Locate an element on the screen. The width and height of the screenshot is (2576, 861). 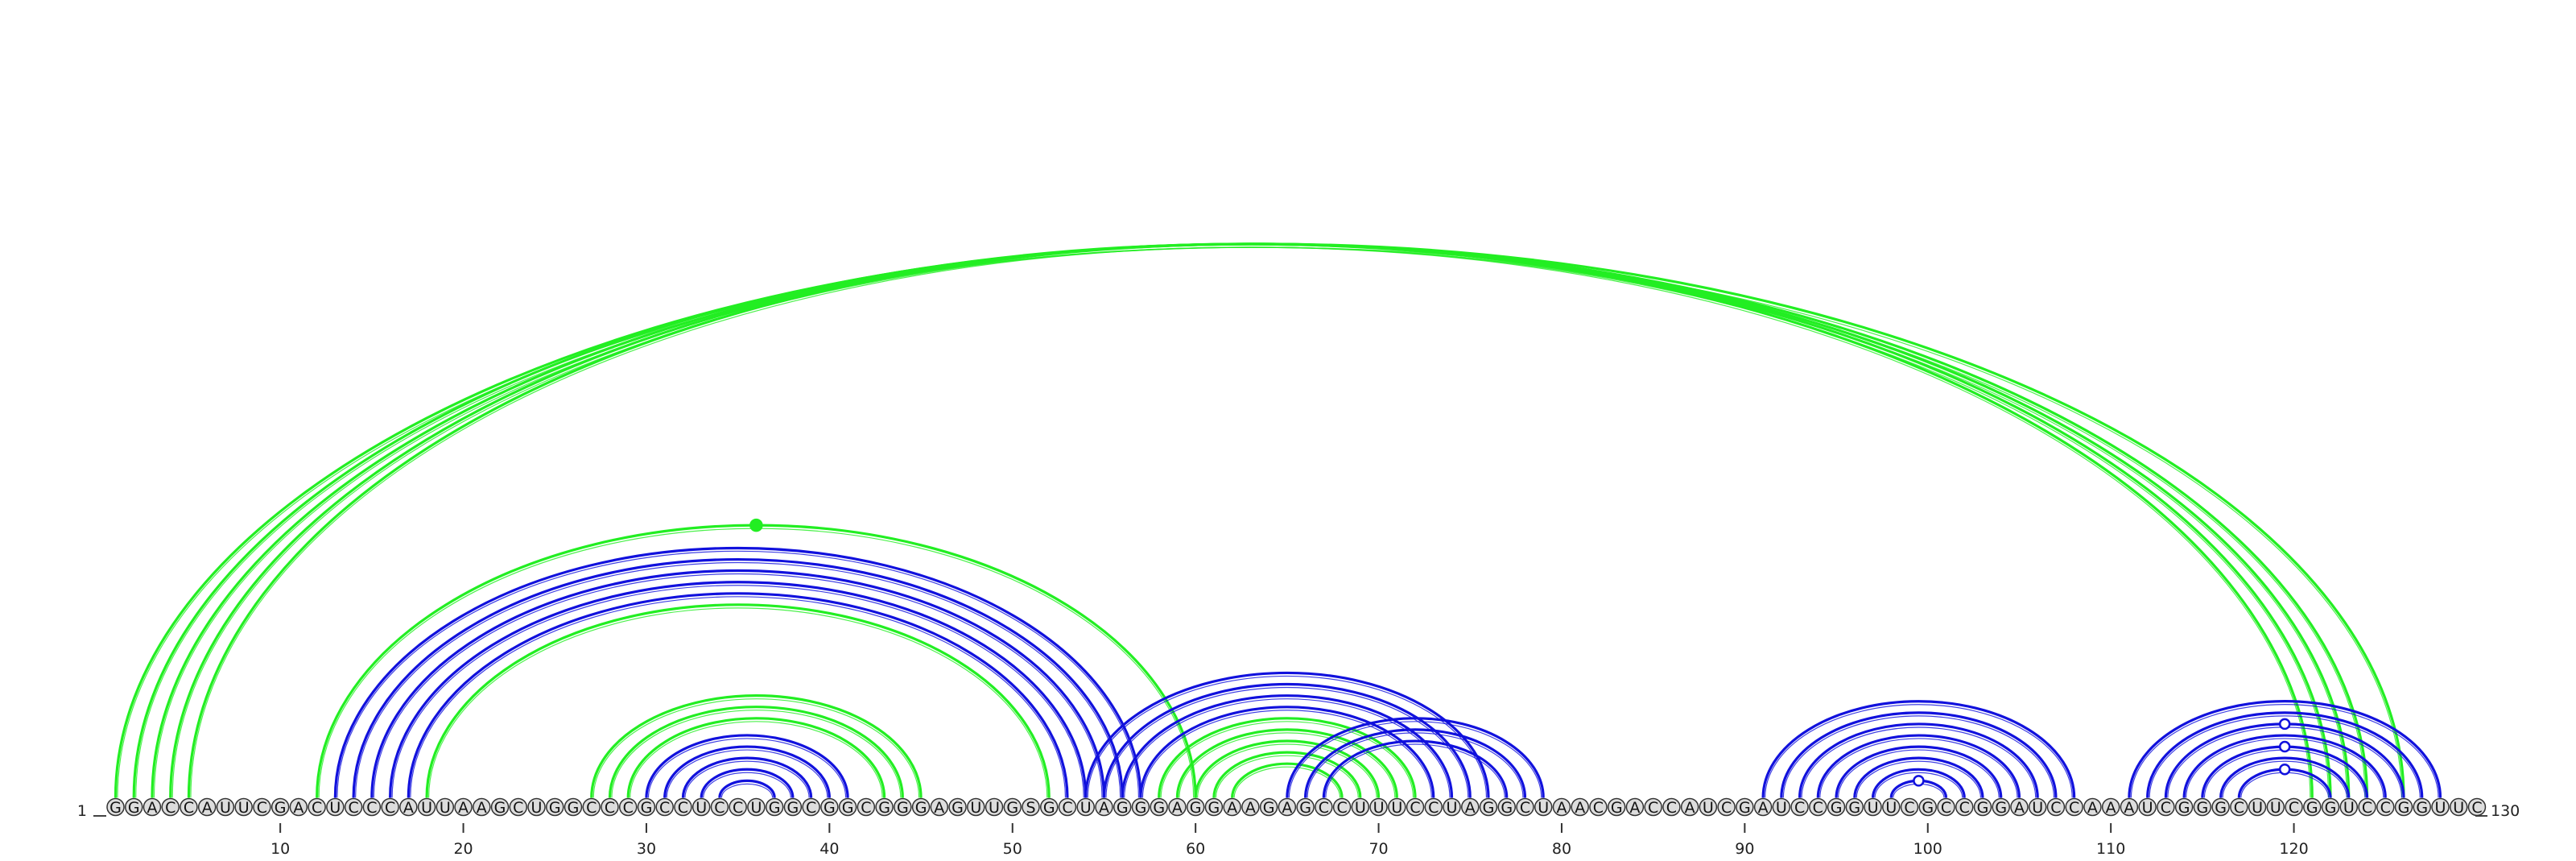
sequence-end-label: 130 is located at coordinates (2505, 811).